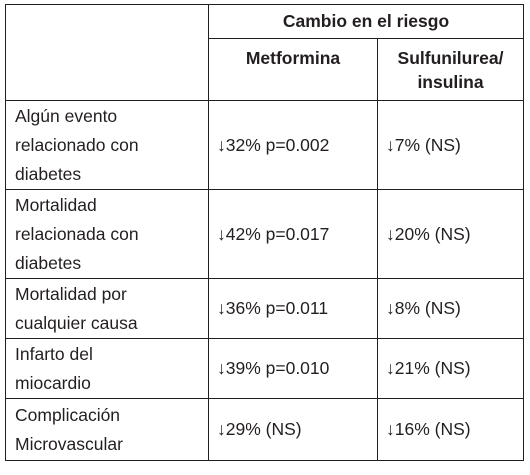 The image size is (530, 475). Describe the element at coordinates (293, 368) in the screenshot. I see `metformina-value: ↓39% p=0.010` at that location.